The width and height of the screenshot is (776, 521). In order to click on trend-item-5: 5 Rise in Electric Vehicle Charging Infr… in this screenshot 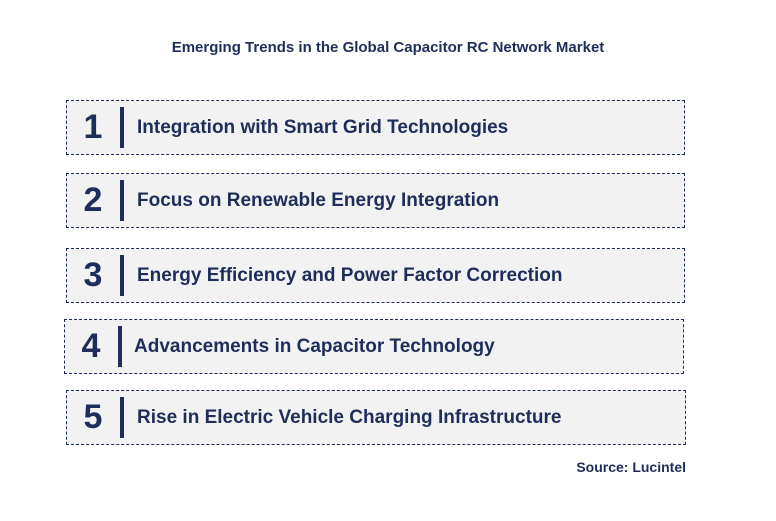, I will do `click(376, 417)`.